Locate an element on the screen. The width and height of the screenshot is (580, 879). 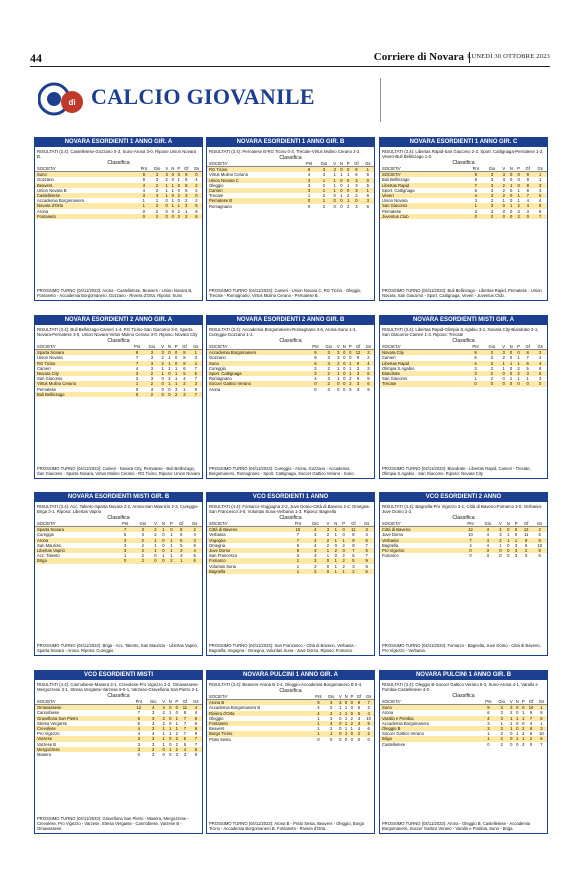
column-header: V is located at coordinates (511, 702).